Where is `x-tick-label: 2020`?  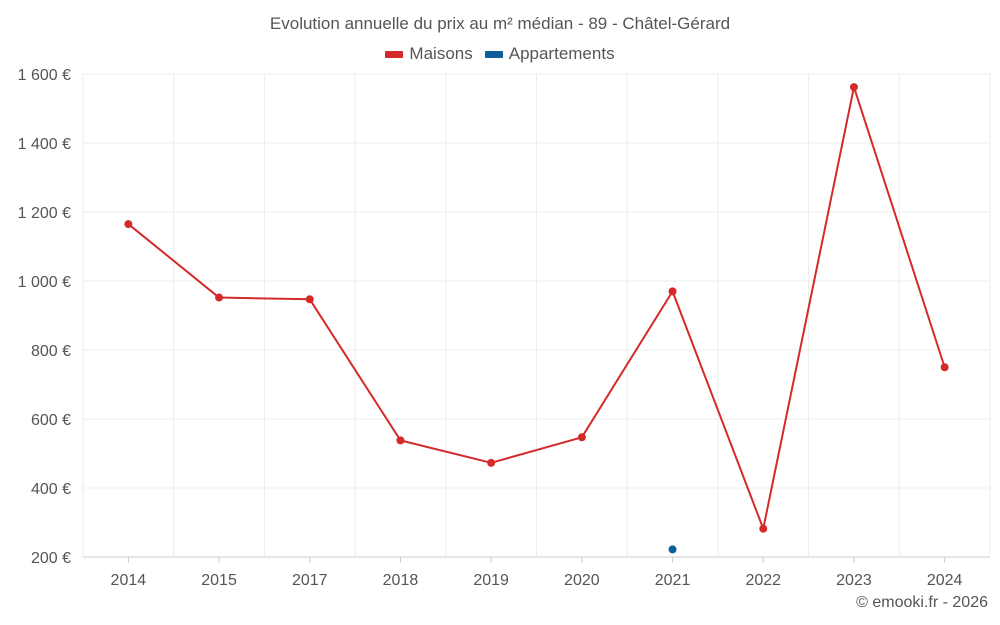
x-tick-label: 2020 is located at coordinates (582, 580).